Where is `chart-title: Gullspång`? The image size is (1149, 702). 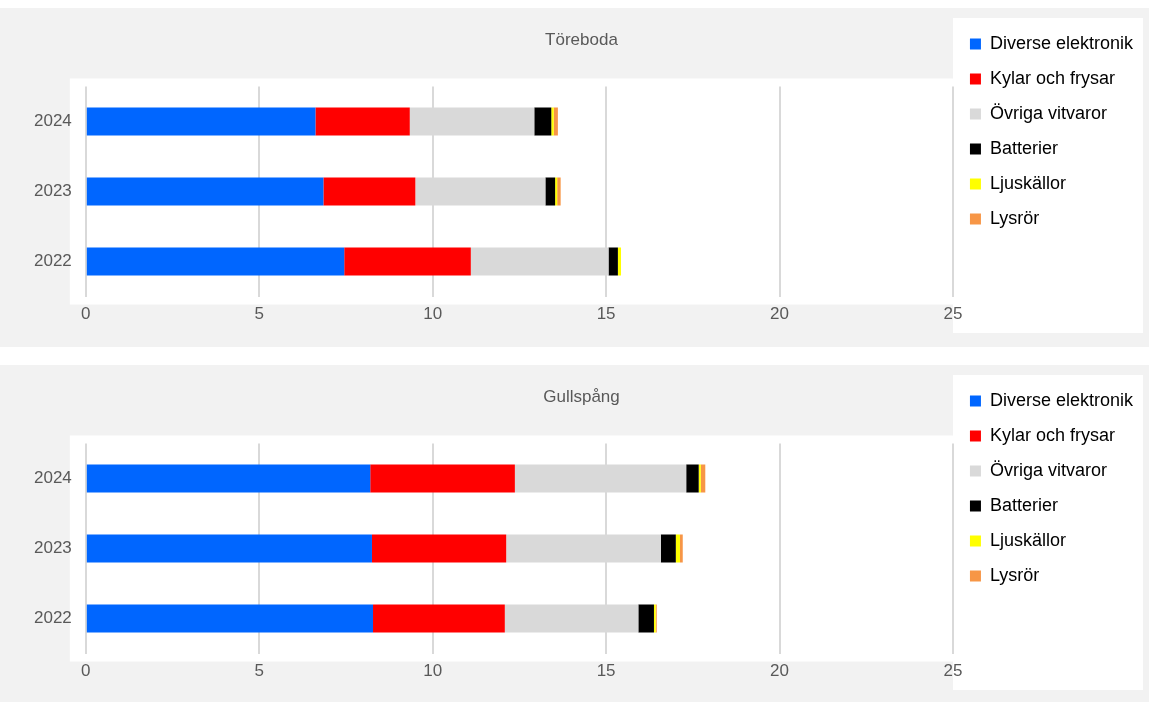 chart-title: Gullspång is located at coordinates (581, 396).